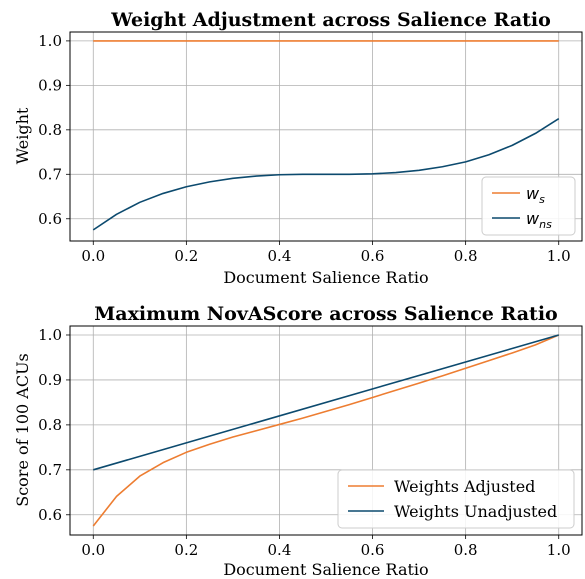  I want to click on chart-2-legend-box, so click(456, 499).